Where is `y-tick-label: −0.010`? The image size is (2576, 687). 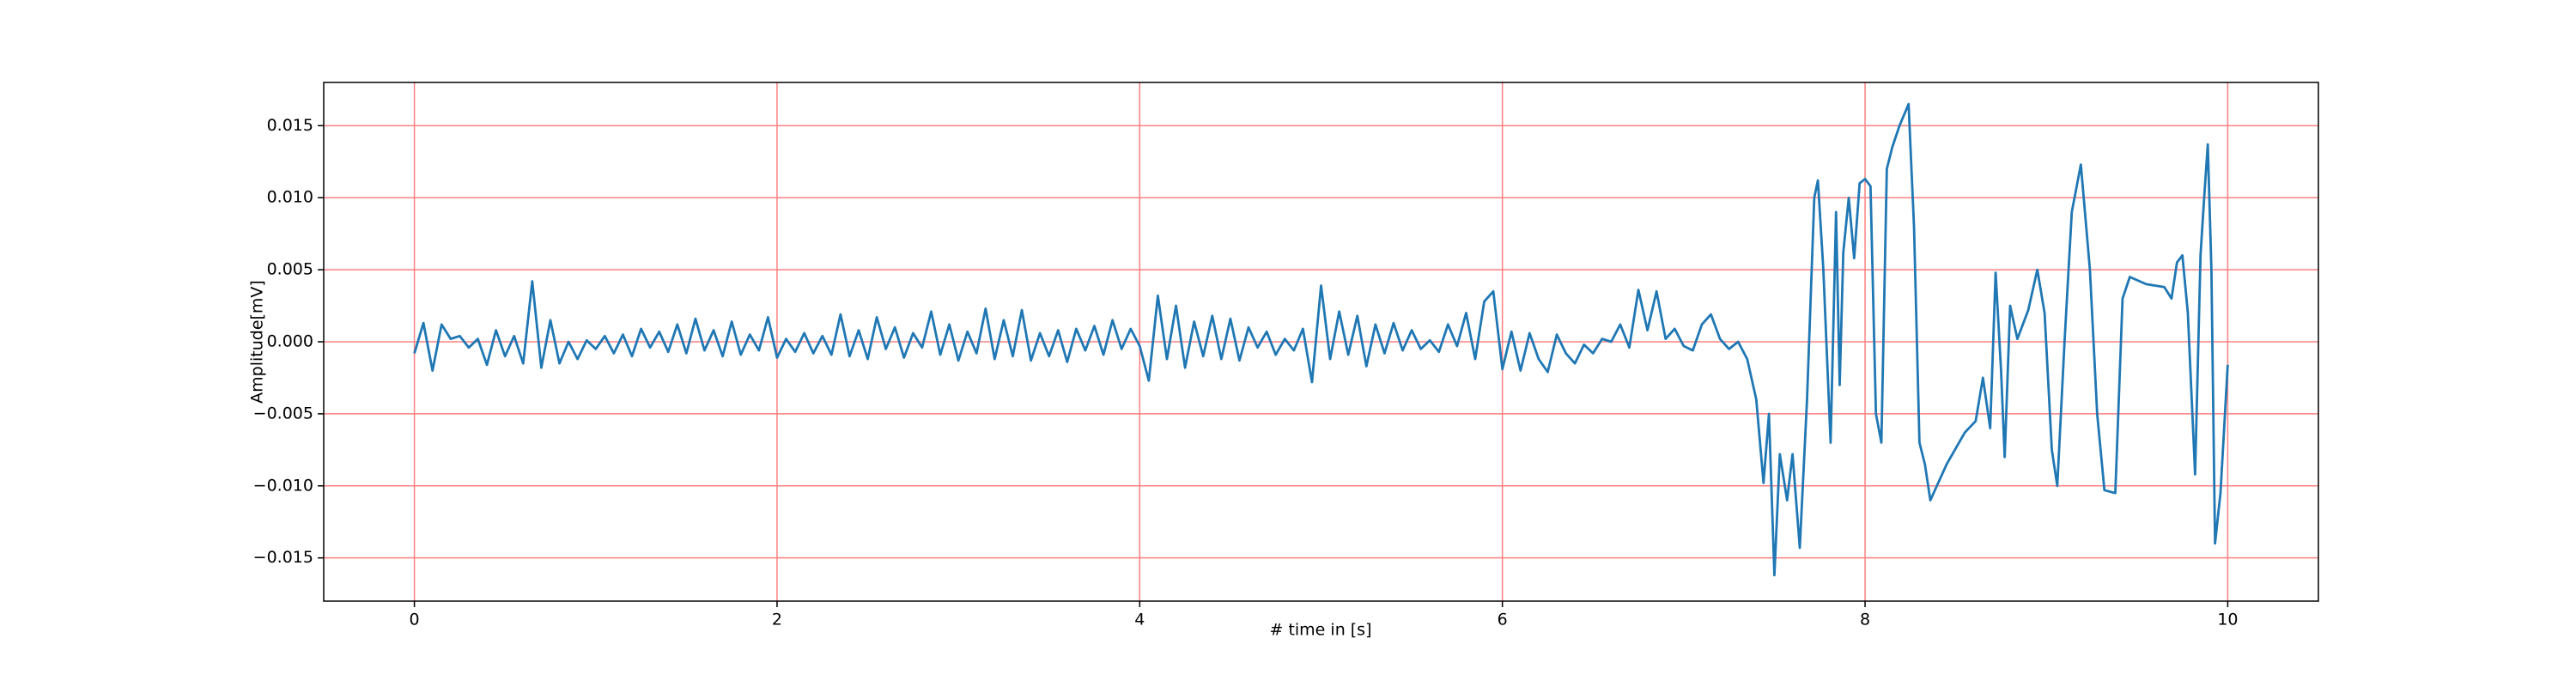 y-tick-label: −0.010 is located at coordinates (283, 485).